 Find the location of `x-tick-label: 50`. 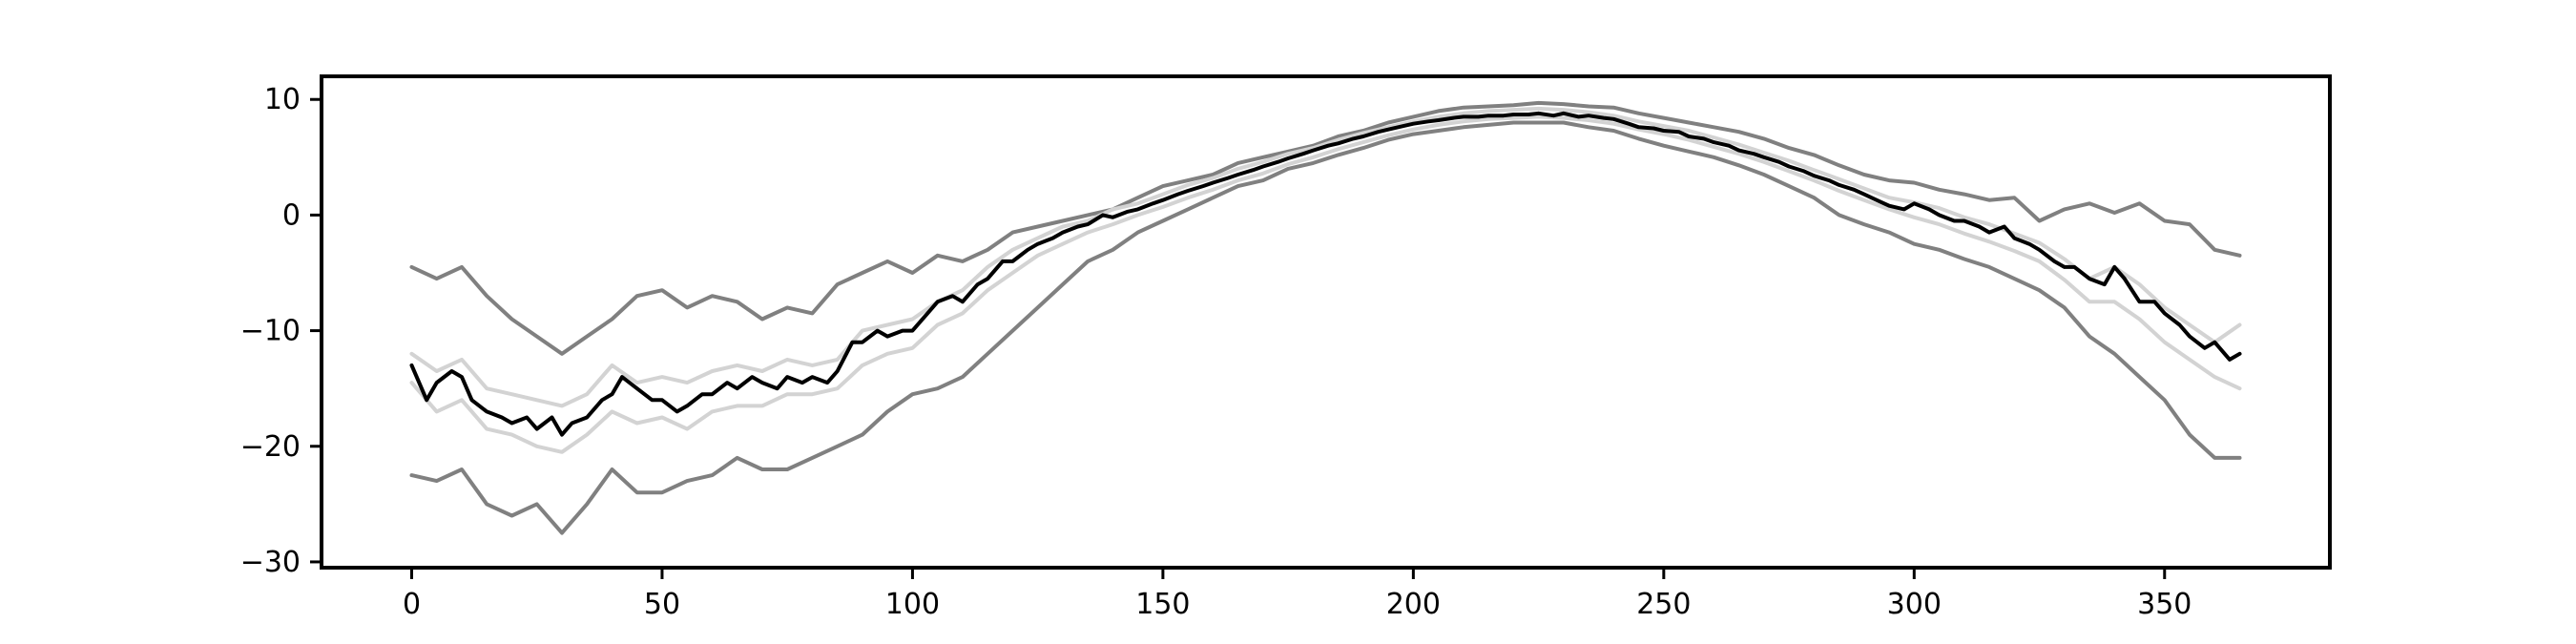

x-tick-label: 50 is located at coordinates (662, 604).